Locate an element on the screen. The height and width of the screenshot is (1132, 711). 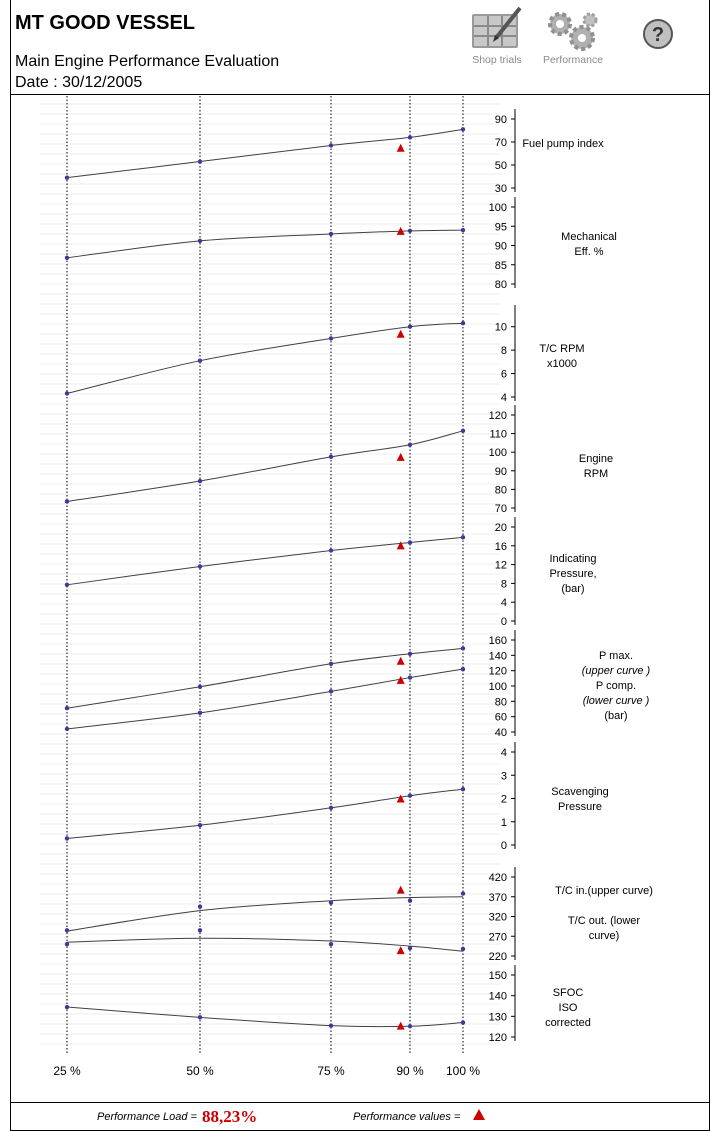
y-tick-label: 85 is located at coordinates (501, 266).